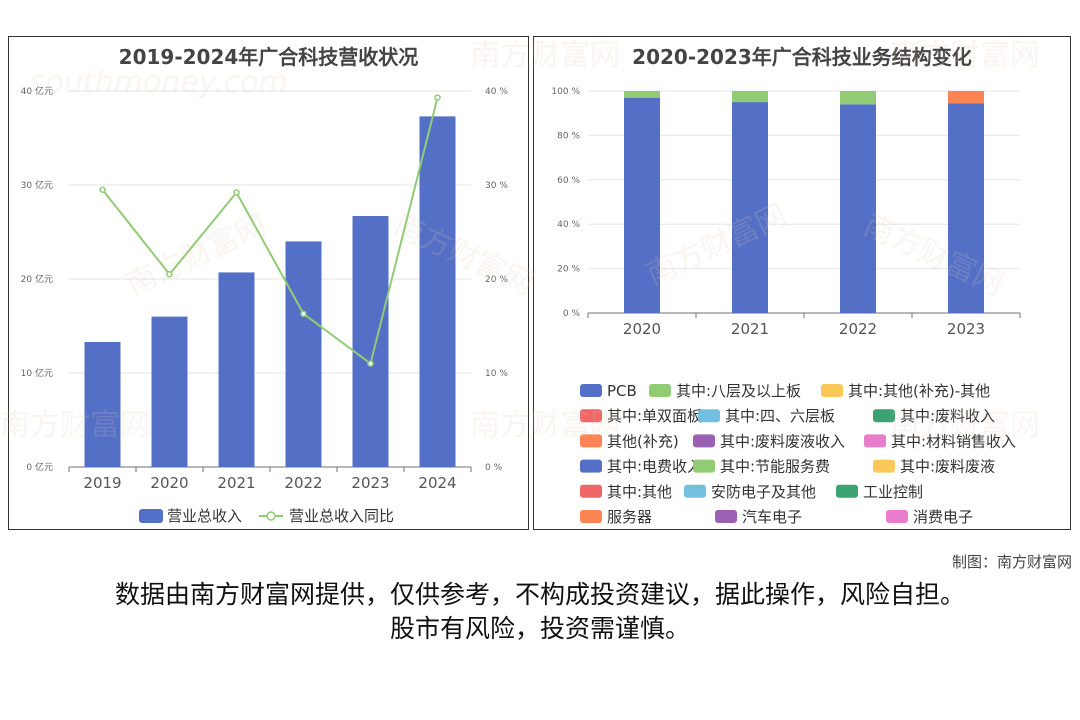 This screenshot has width=1080, height=720. I want to click on legend-label: 其中:电费收入, so click(654, 467).